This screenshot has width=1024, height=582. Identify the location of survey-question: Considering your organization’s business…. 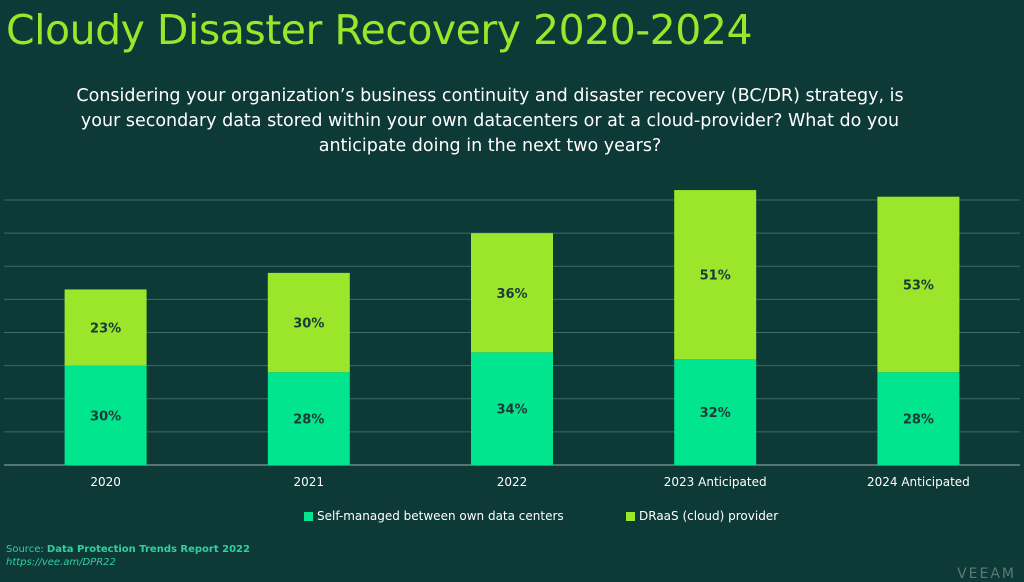
(490, 121).